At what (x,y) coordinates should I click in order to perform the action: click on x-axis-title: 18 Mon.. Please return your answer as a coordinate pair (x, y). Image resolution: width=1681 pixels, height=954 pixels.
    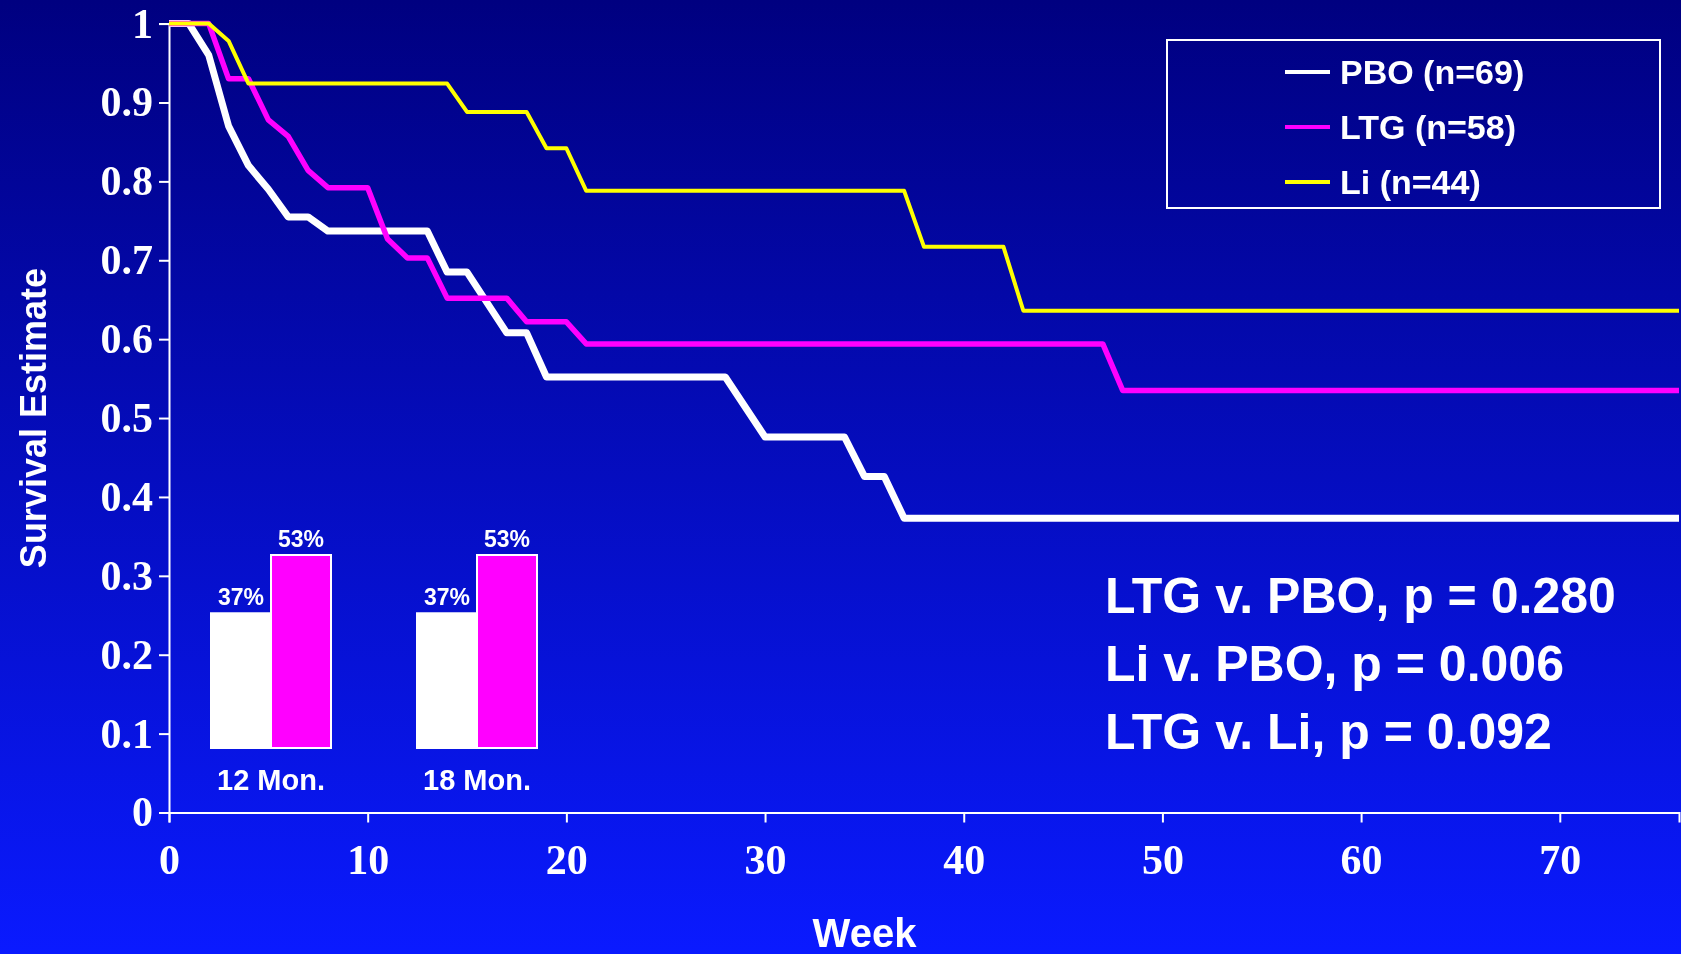
    Looking at the image, I should click on (477, 780).